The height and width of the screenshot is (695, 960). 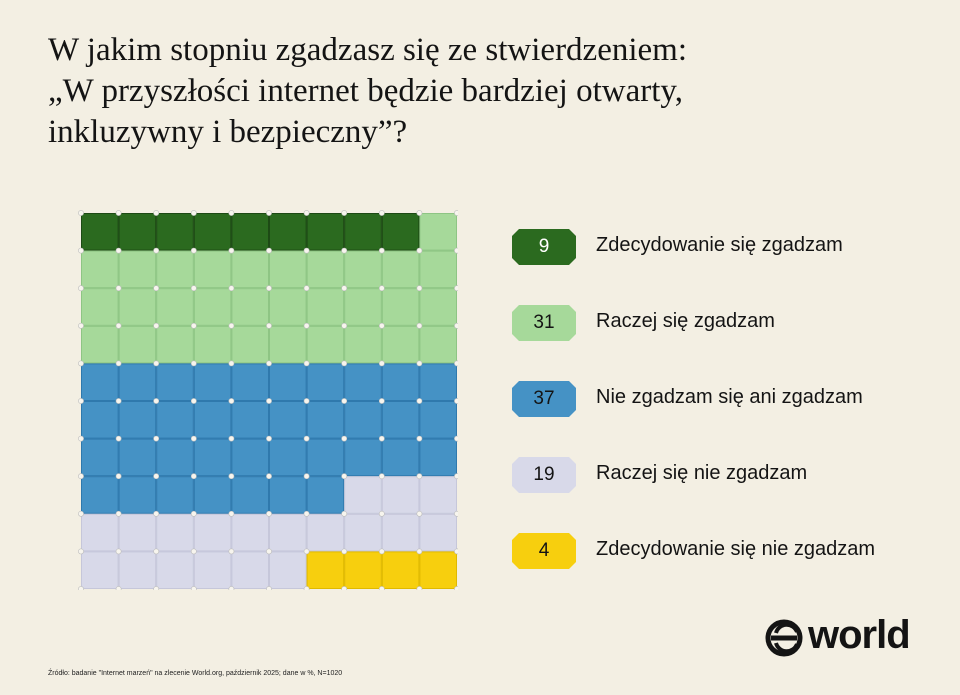 I want to click on title-line-3: inkluzywny i bezpieczny”?, so click(x=228, y=132).